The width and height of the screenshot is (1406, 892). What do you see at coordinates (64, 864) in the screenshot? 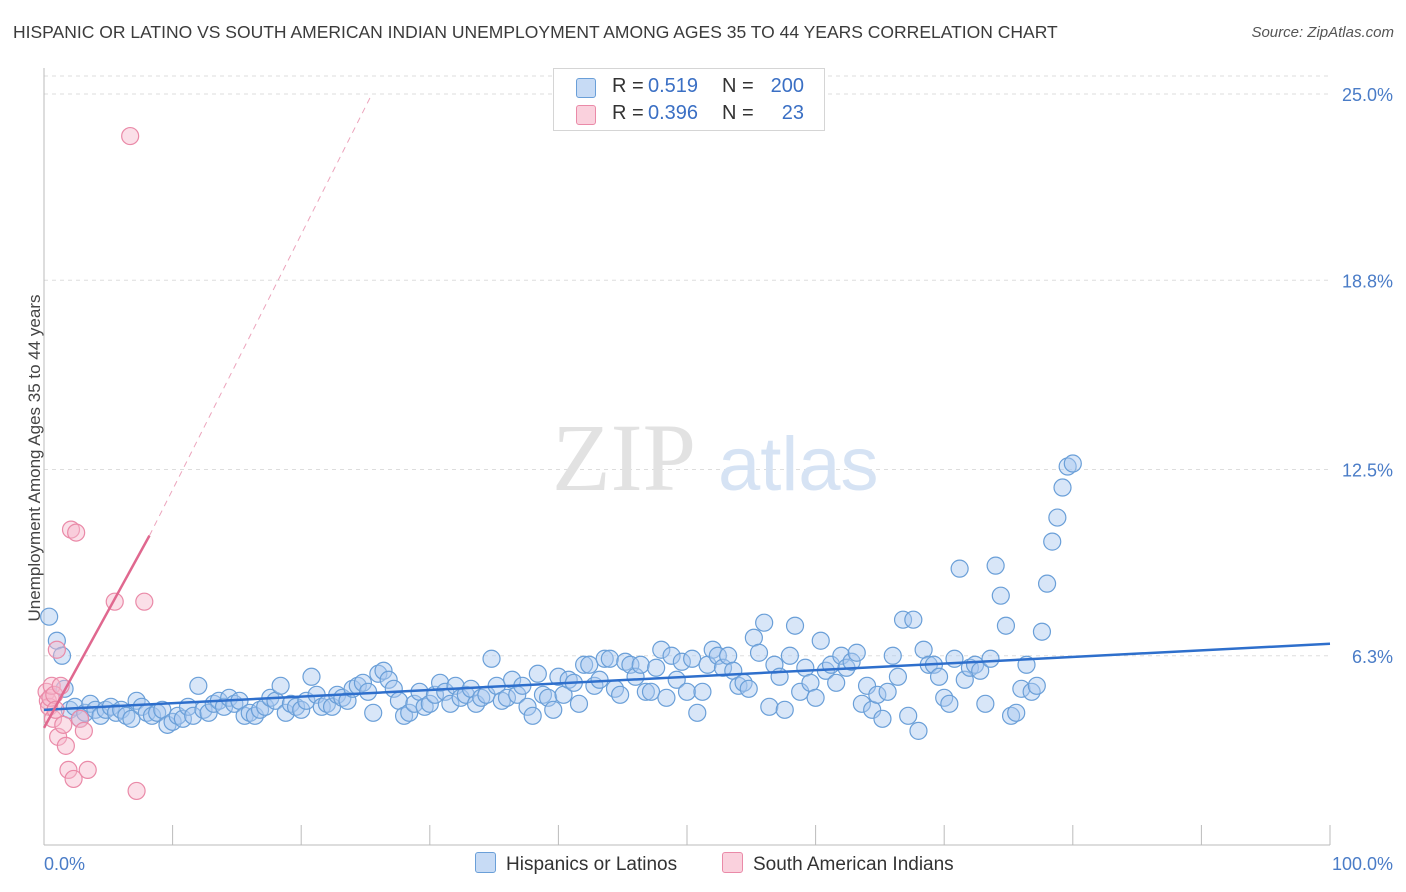
I see `x-tick-label-0: 0.0%` at bounding box center [64, 864].